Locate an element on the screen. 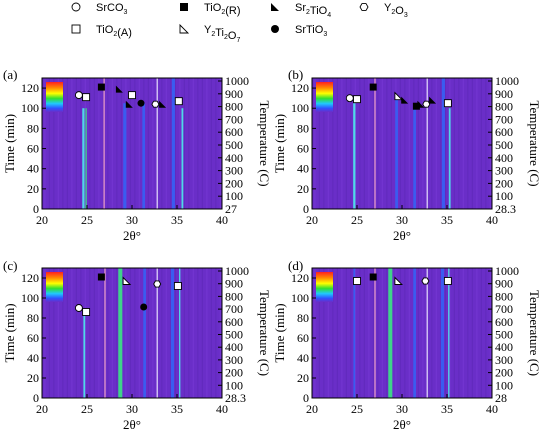 The height and width of the screenshot is (441, 550). legend-symbol-filled-triangle is located at coordinates (275, 7).